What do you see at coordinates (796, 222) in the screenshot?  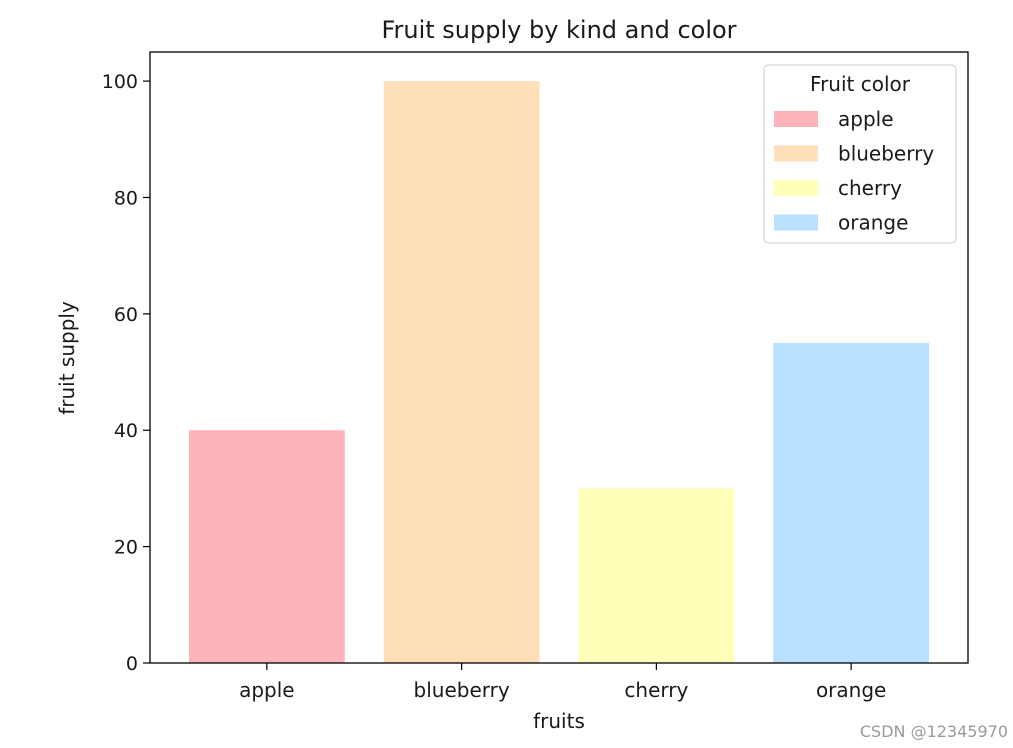 I see `legend-swatch-orange` at bounding box center [796, 222].